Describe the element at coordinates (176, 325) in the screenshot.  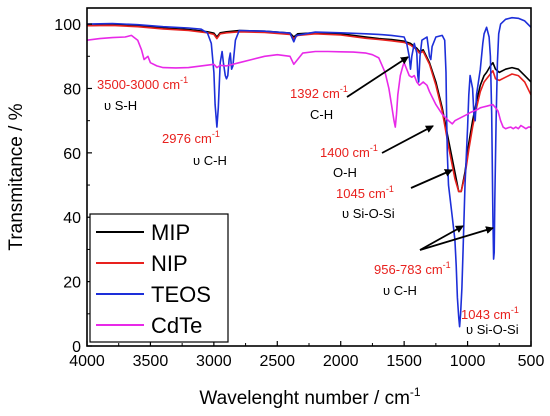
I see `legend-label-cdte: CdTe` at that location.